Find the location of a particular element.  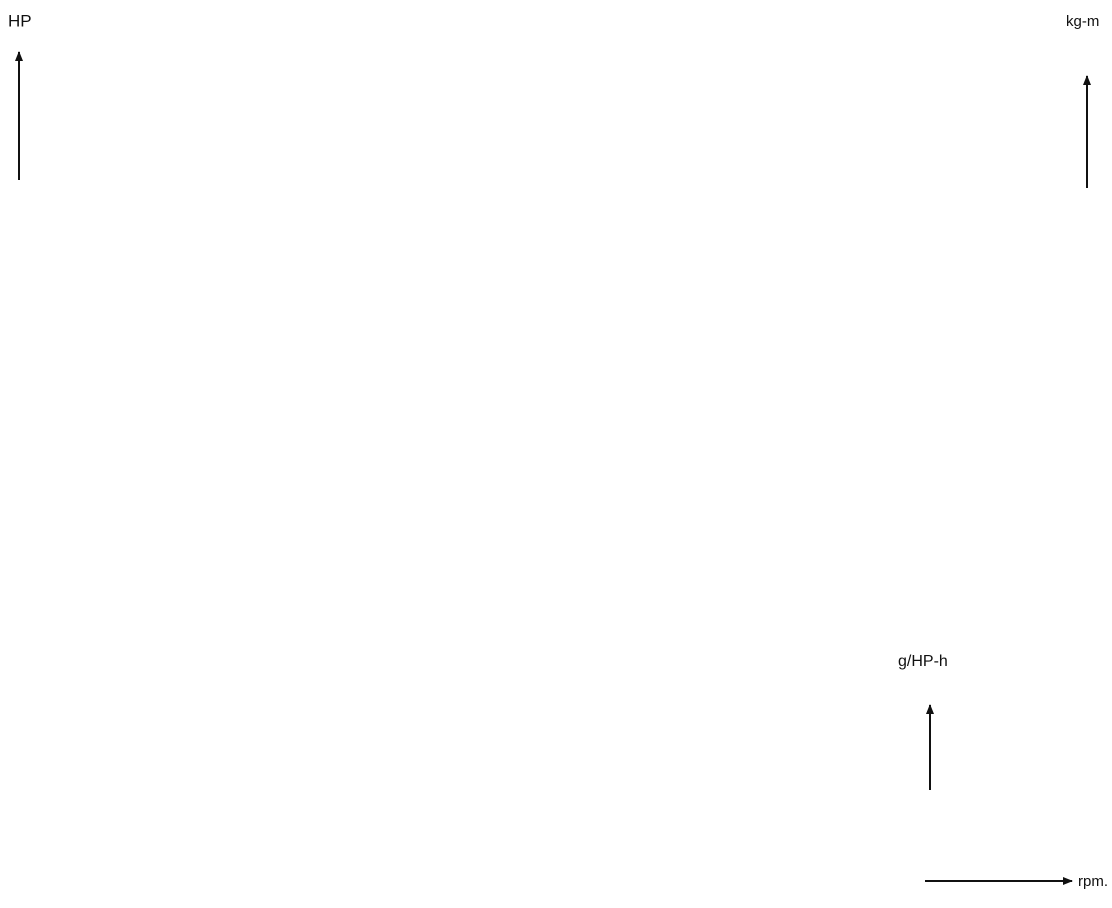

y2-axis-label: kg-m is located at coordinates (1082, 21).